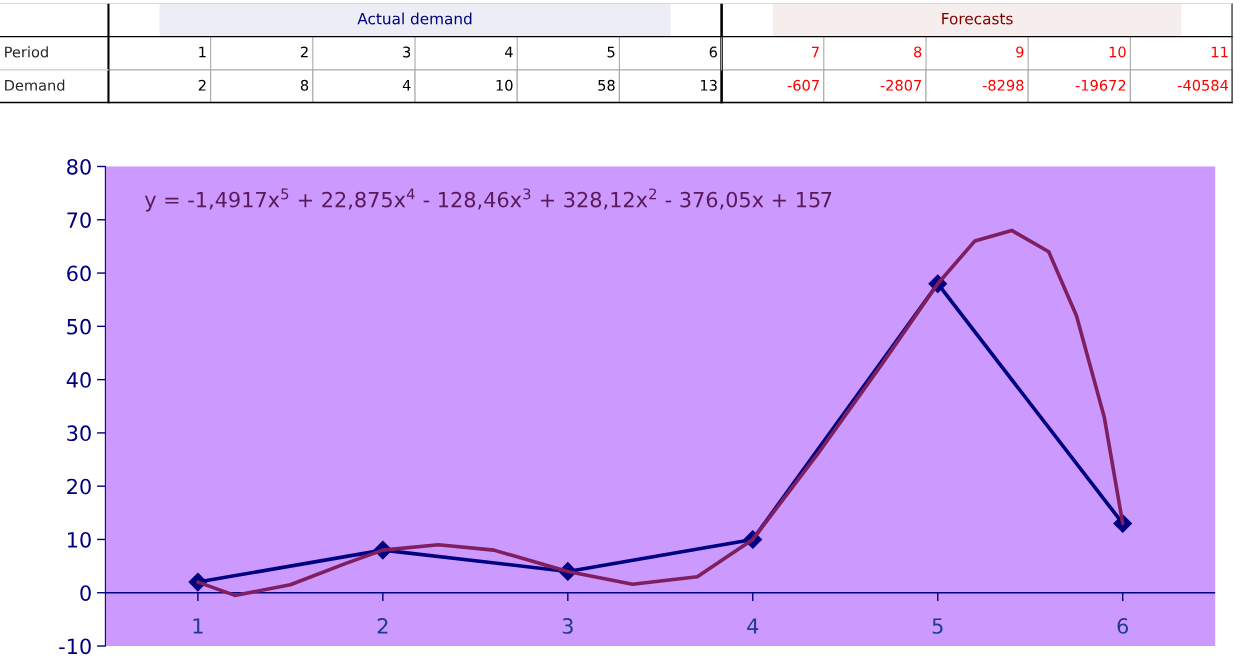  What do you see at coordinates (79, 433) in the screenshot?
I see `y-tick-label: 30` at bounding box center [79, 433].